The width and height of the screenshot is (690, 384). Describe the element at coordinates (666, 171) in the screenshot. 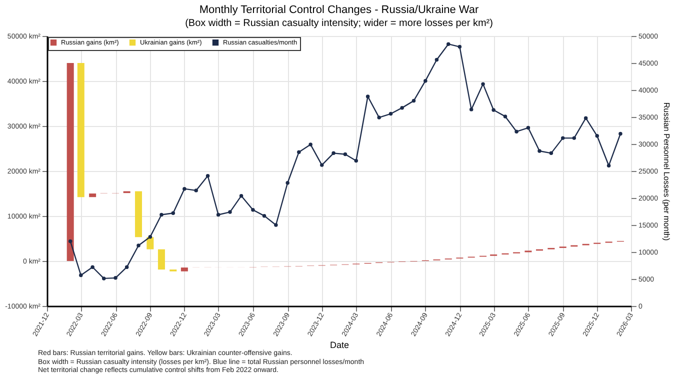

I see `y2-axis-title: Russian Personnel Losses (per month)` at that location.